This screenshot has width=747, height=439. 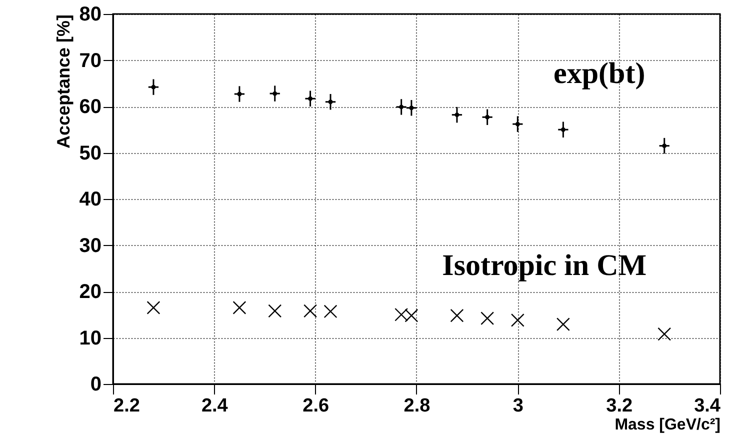 What do you see at coordinates (127, 406) in the screenshot?
I see `x-tick-label: 2.2` at bounding box center [127, 406].